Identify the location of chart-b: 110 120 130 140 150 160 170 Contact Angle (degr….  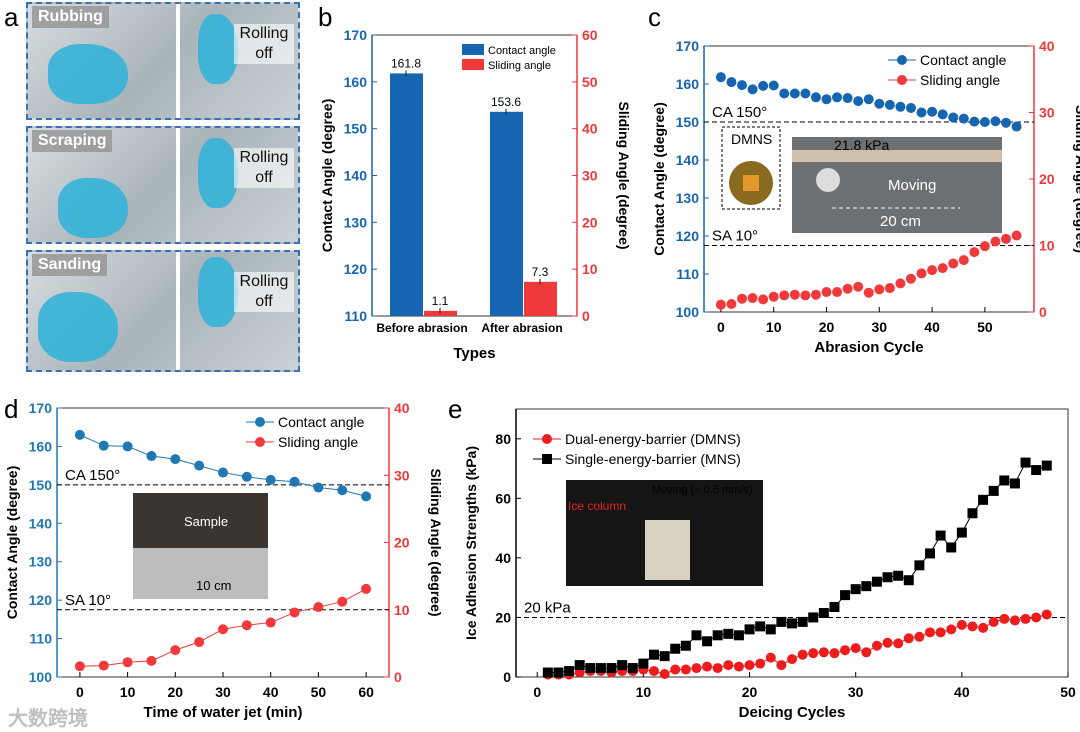
(475, 194).